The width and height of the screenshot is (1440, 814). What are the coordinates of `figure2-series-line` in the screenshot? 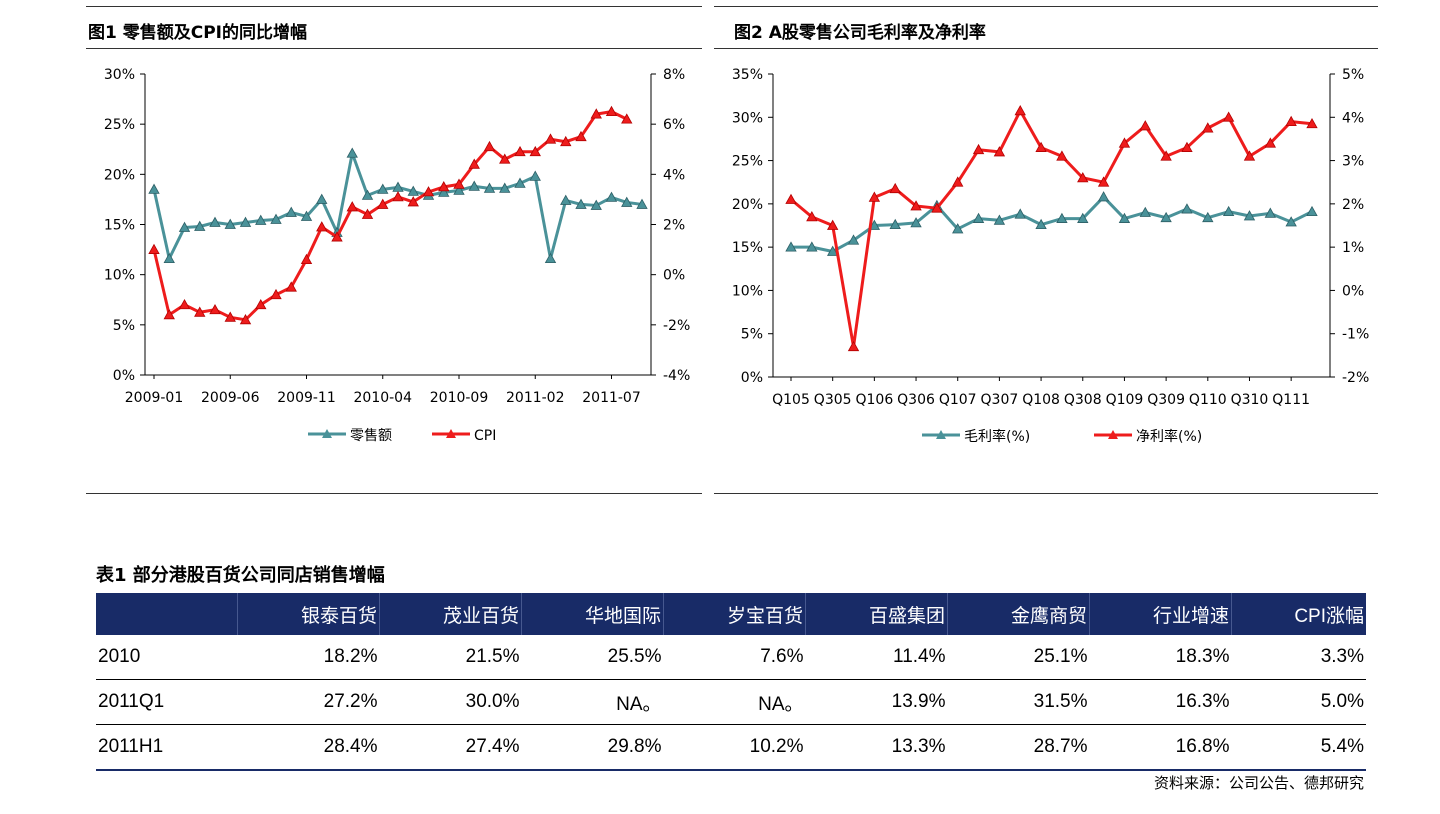 It's located at (1051, 229).